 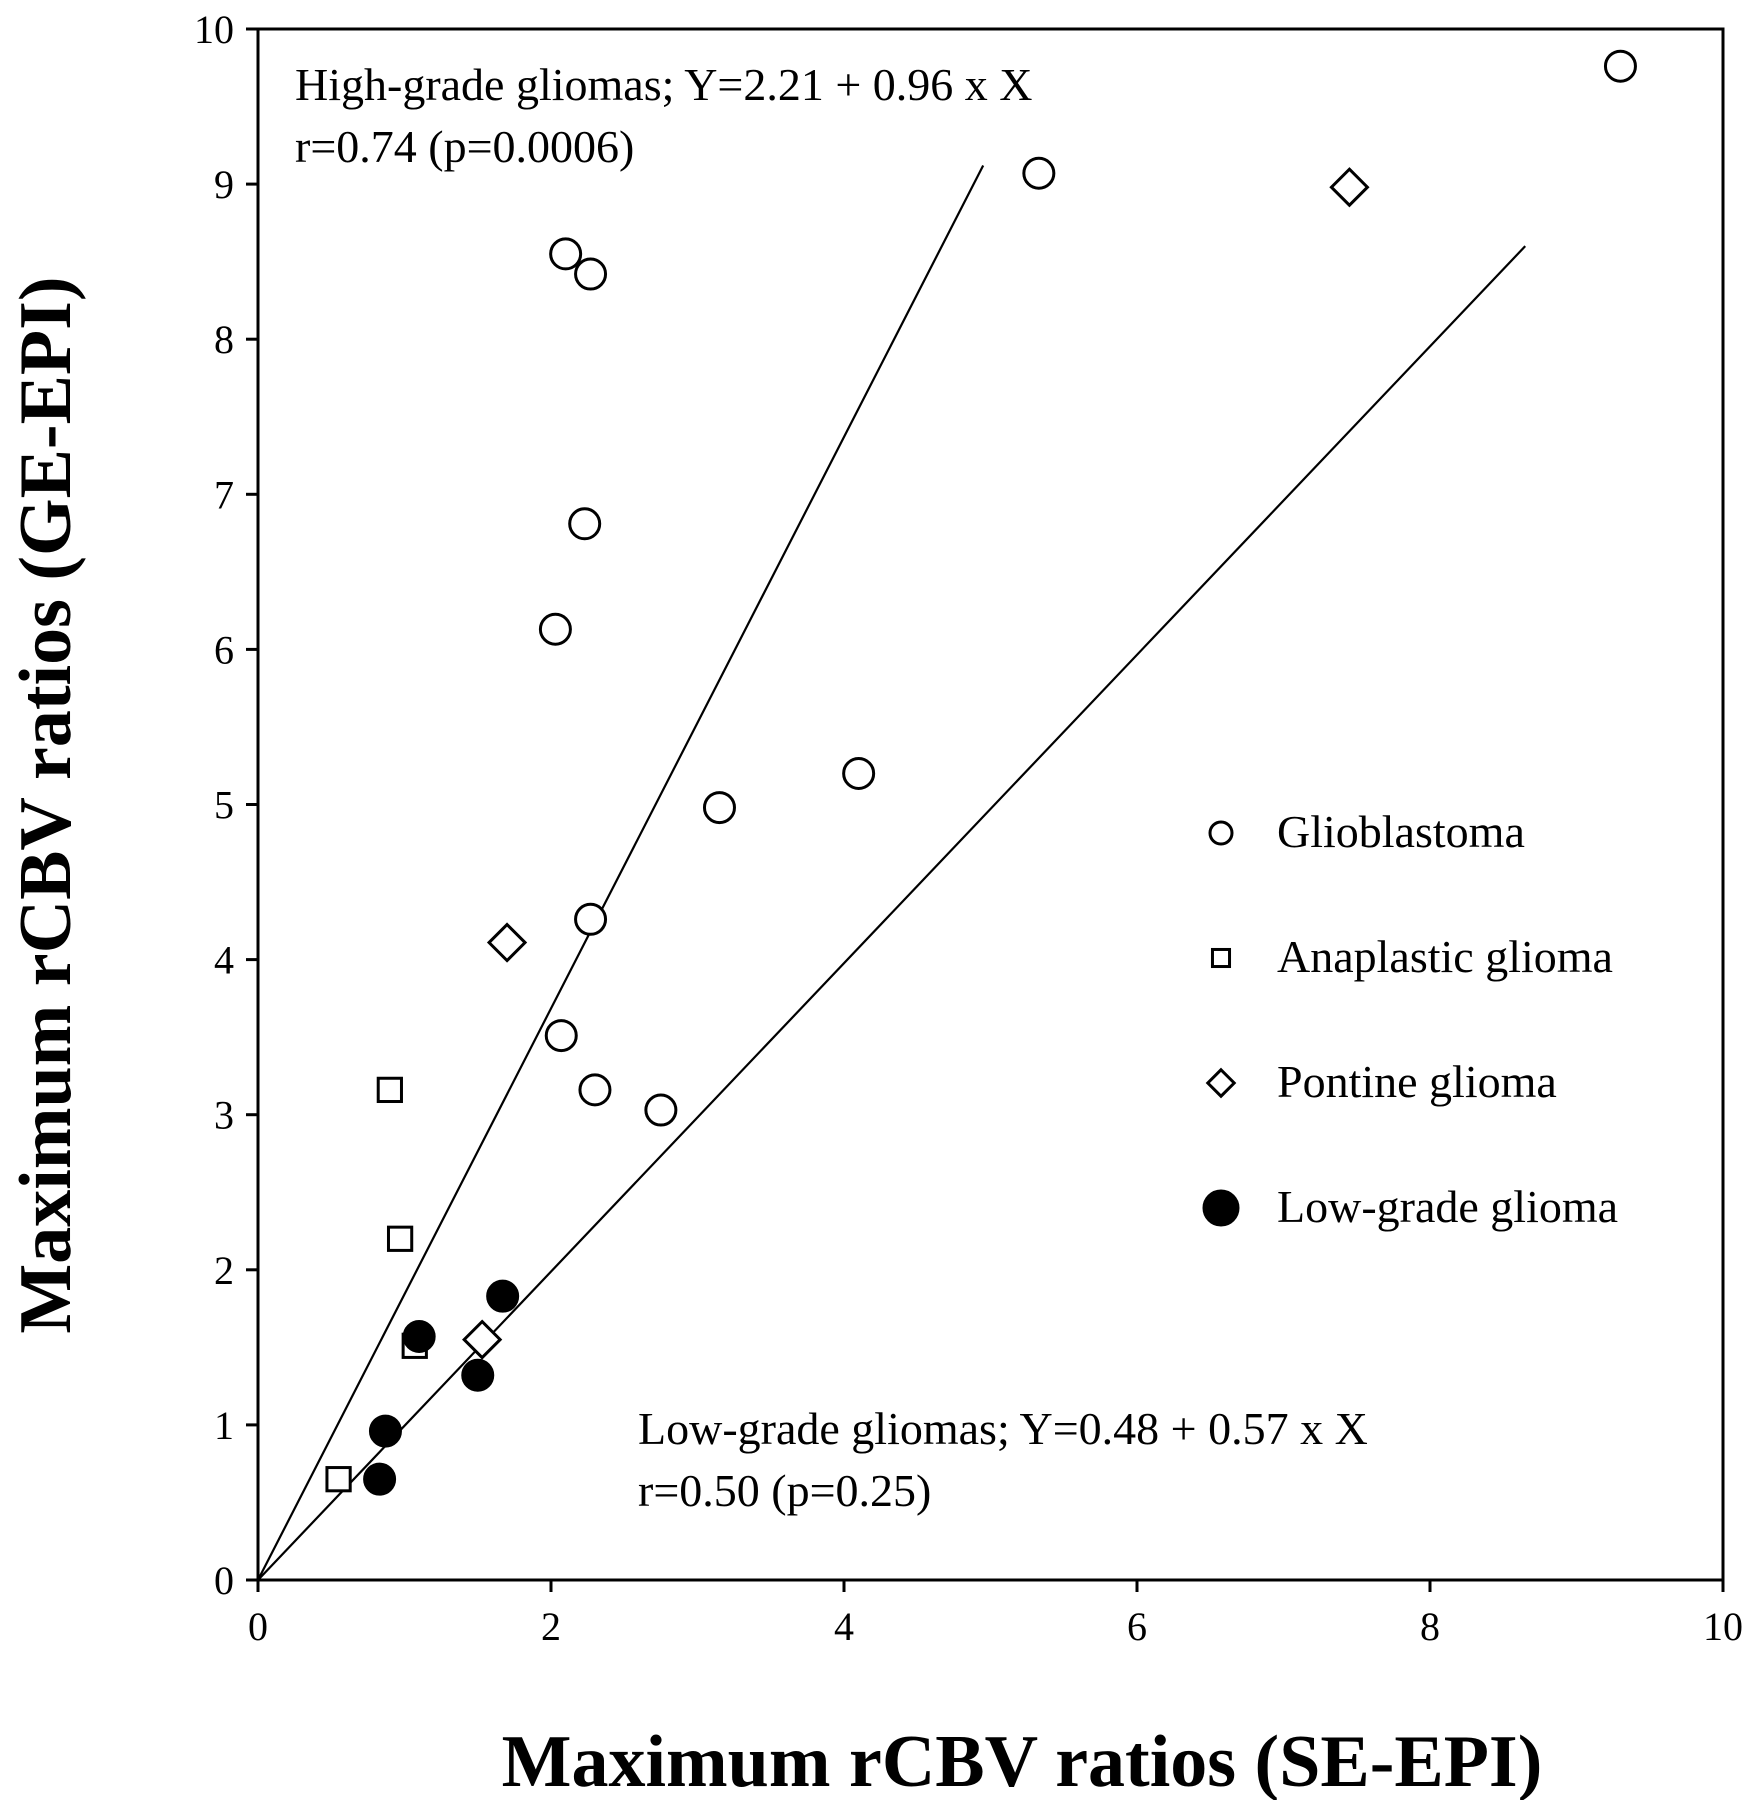 I want to click on x-tick-label: 8, so click(x=1430, y=1626).